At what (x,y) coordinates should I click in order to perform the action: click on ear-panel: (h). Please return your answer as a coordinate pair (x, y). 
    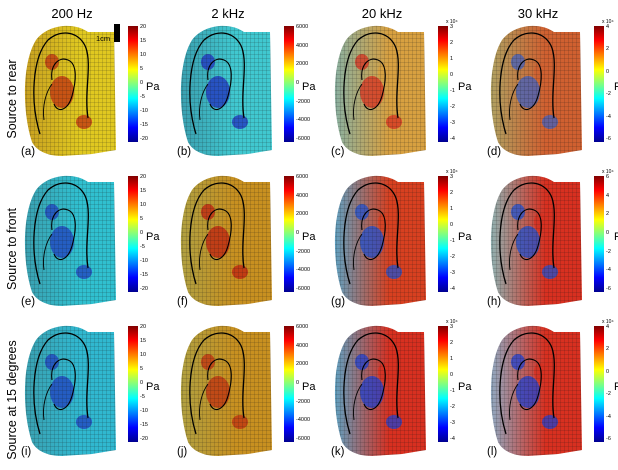
    Looking at the image, I should click on (536, 240).